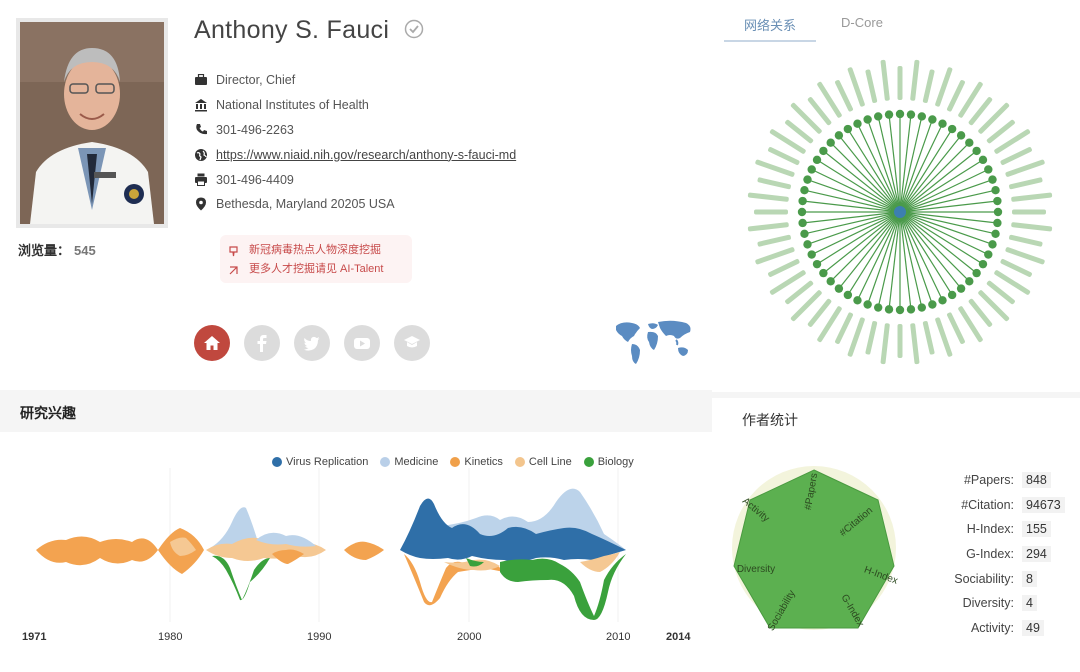  I want to click on stream-biology-1985, so click(241, 578).